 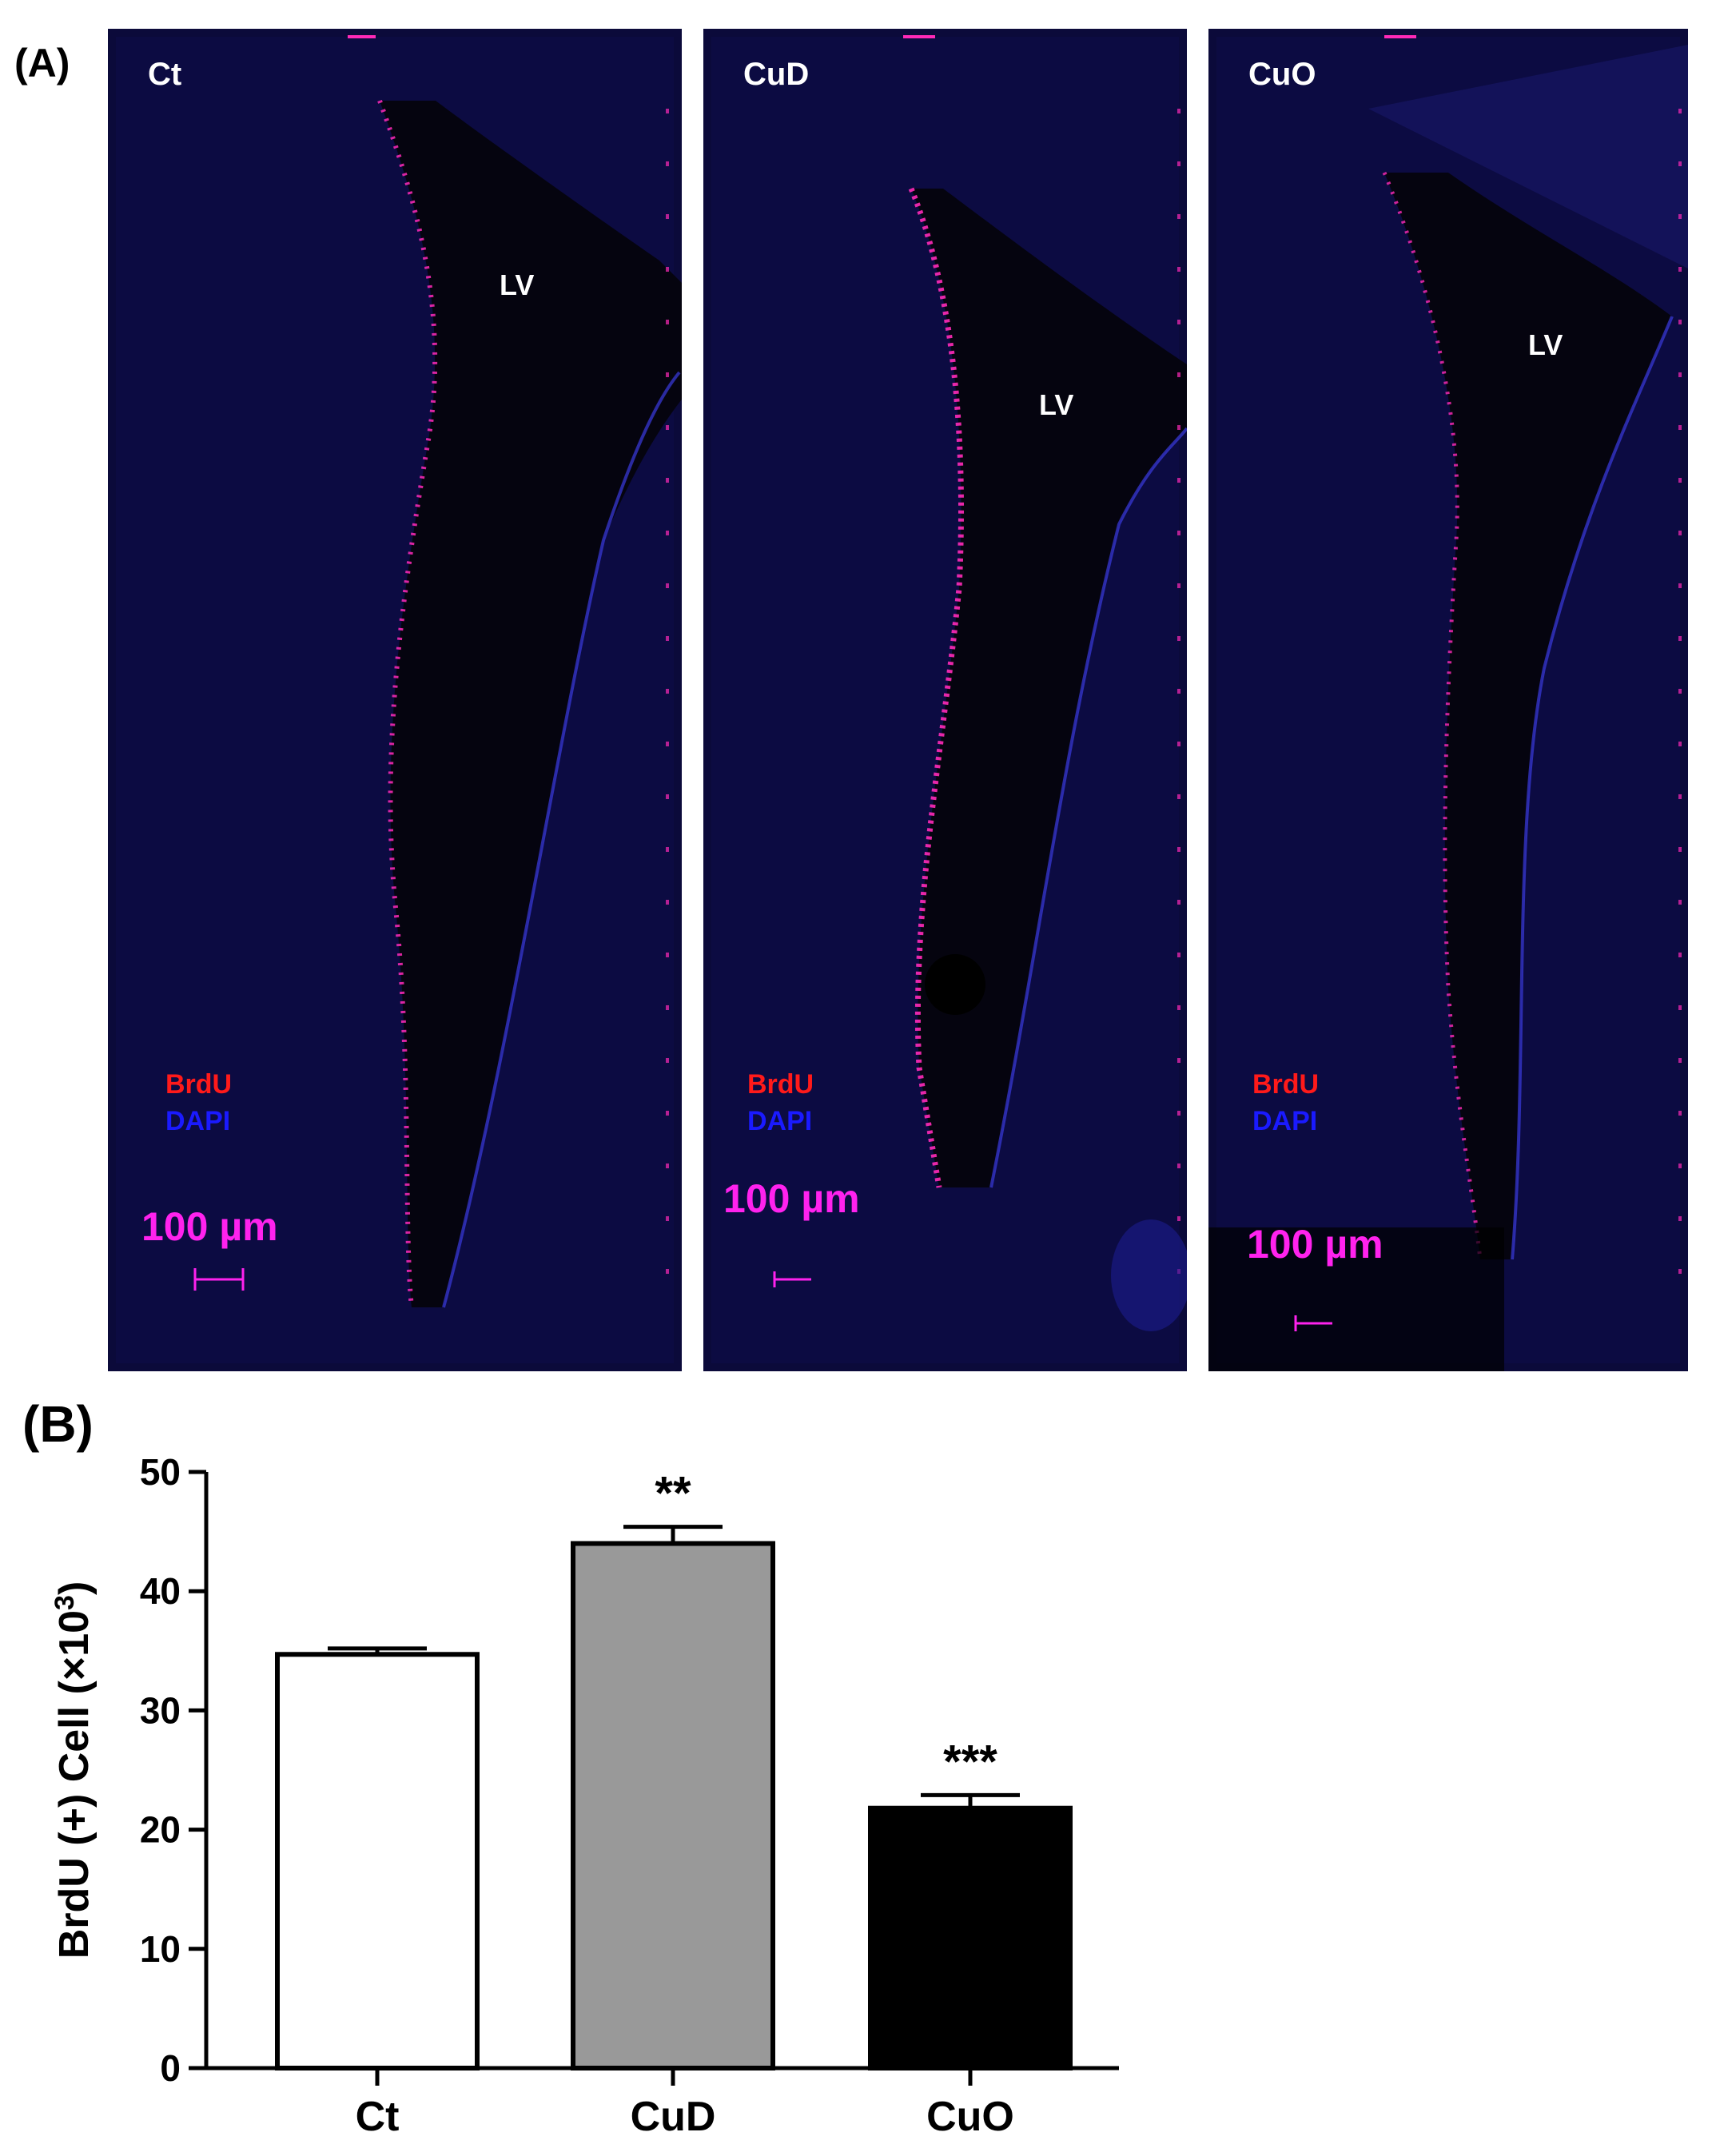 I want to click on y-axis-label: BrdU (+) Cell (×103), so click(x=74, y=1770).